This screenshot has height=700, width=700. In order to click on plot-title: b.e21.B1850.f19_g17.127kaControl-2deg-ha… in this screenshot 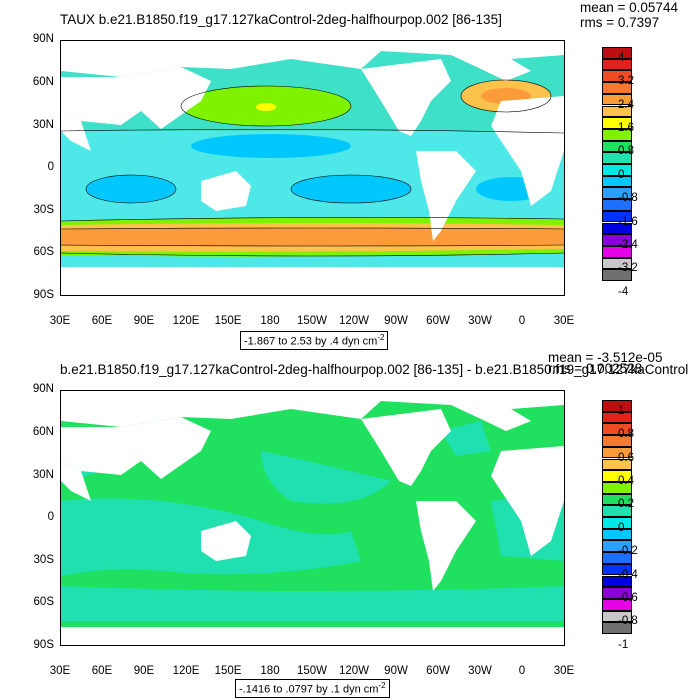, I will do `click(374, 369)`.